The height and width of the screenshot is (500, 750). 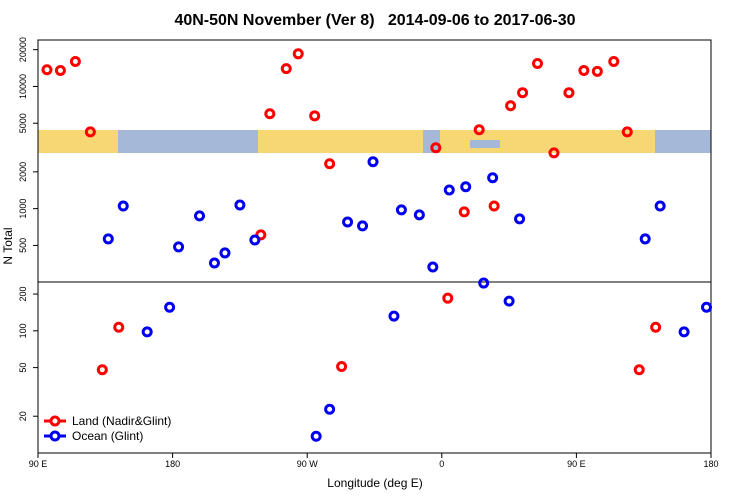 What do you see at coordinates (23, 245) in the screenshot?
I see `y-tick-label: 500` at bounding box center [23, 245].